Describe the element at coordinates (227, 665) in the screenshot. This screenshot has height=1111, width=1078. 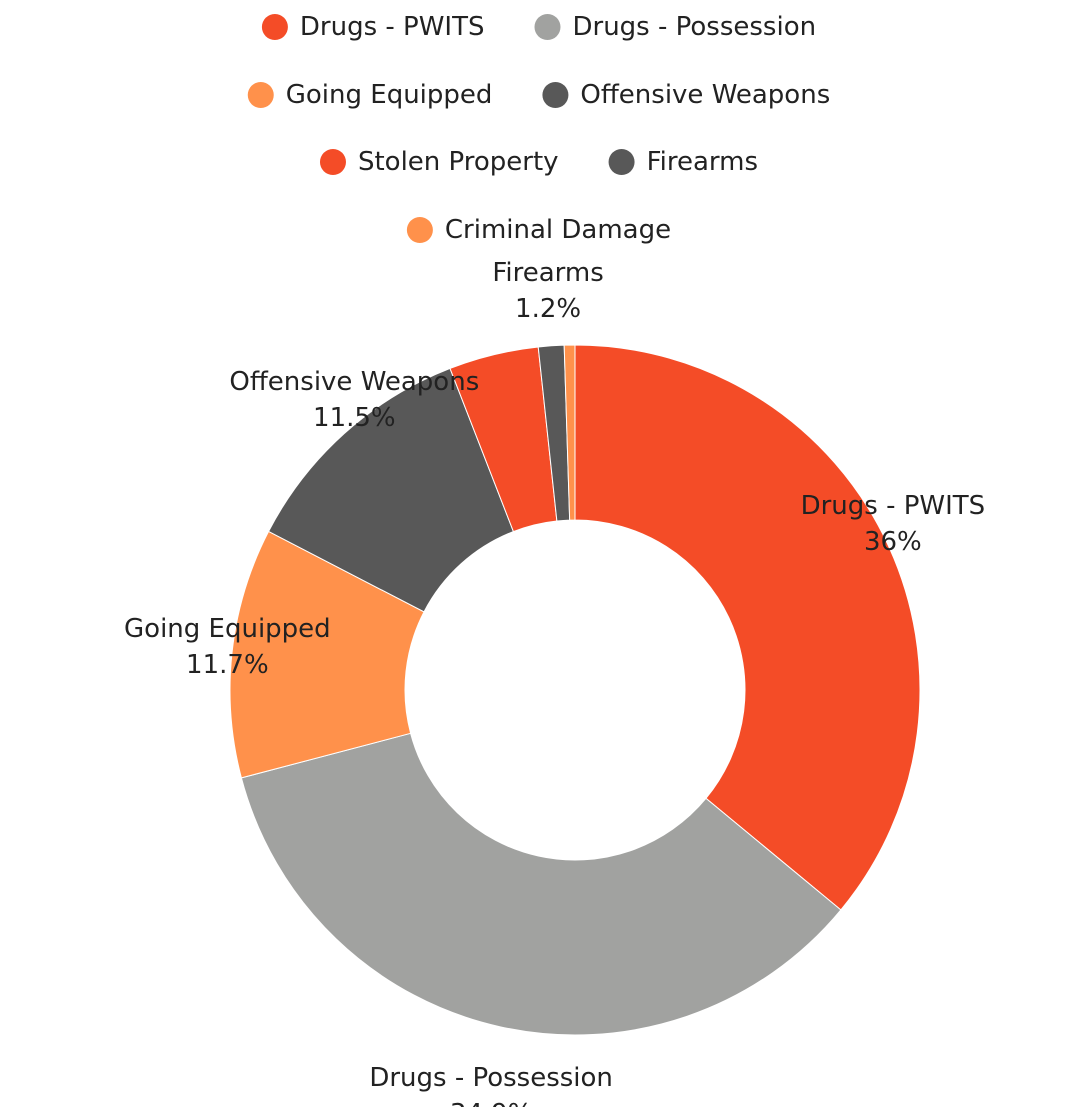
I see `slice-label-value: 11.7%` at that location.